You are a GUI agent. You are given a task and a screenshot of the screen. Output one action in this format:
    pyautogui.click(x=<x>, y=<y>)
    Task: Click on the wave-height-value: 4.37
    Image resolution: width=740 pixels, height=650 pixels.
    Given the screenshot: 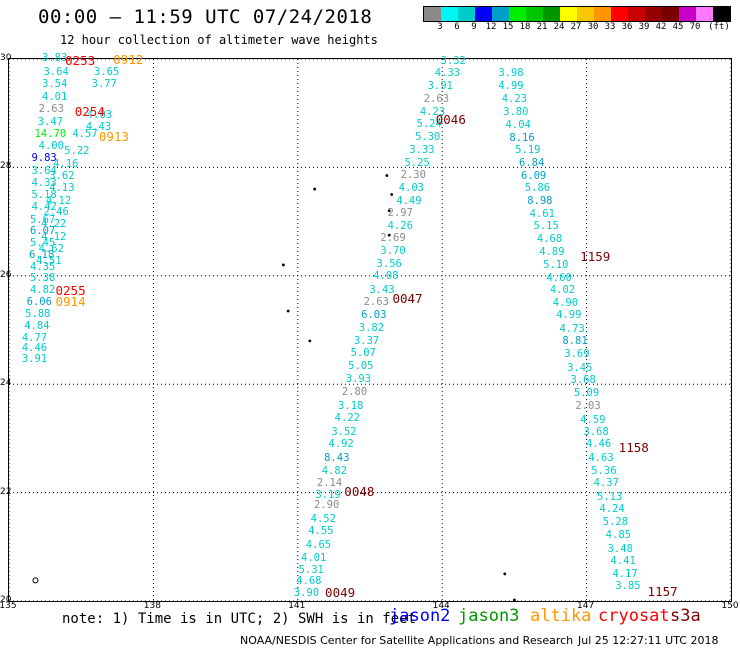 What is the action you would take?
    pyautogui.click(x=606, y=483)
    